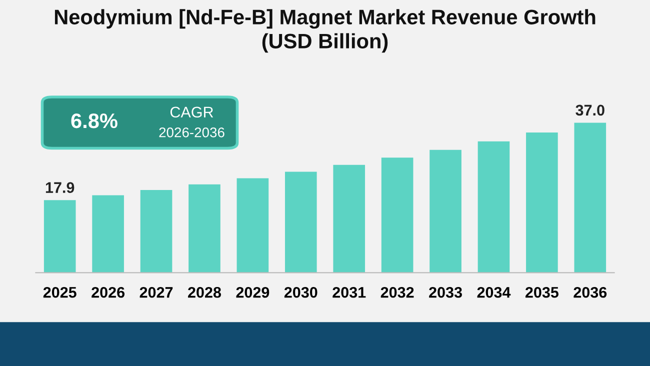 This screenshot has width=650, height=366. What do you see at coordinates (542, 292) in the screenshot?
I see `x-tick-label: 2035` at bounding box center [542, 292].